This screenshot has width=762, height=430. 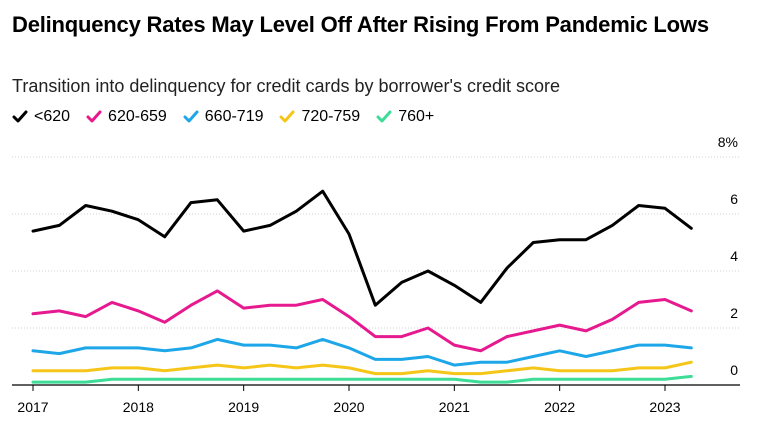 I want to click on legend-label: 620-659, so click(x=137, y=116).